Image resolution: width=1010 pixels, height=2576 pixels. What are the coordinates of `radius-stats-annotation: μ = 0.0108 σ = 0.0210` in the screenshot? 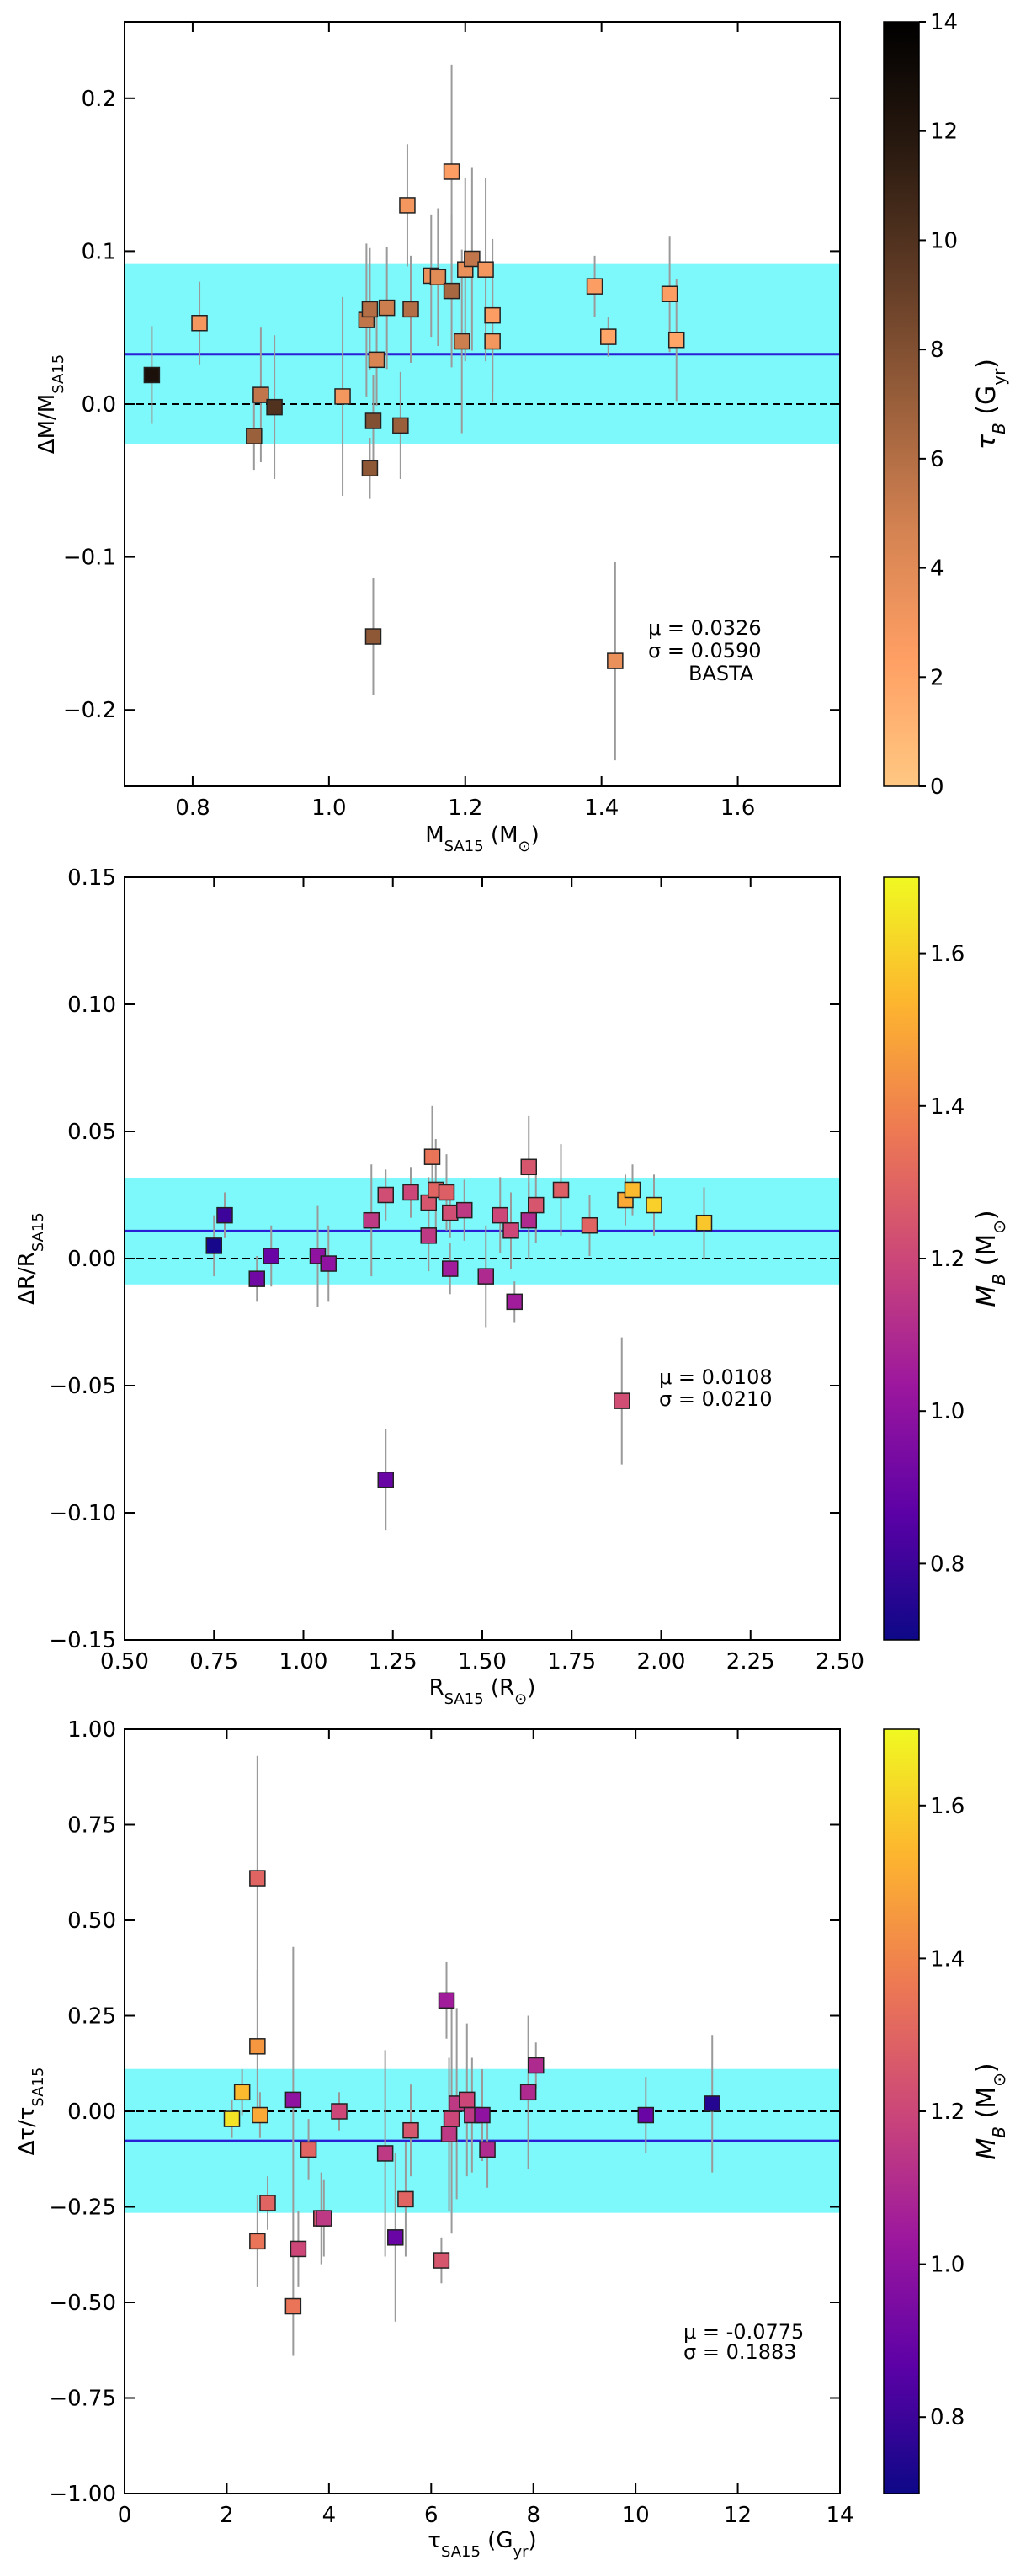 It's located at (716, 1388).